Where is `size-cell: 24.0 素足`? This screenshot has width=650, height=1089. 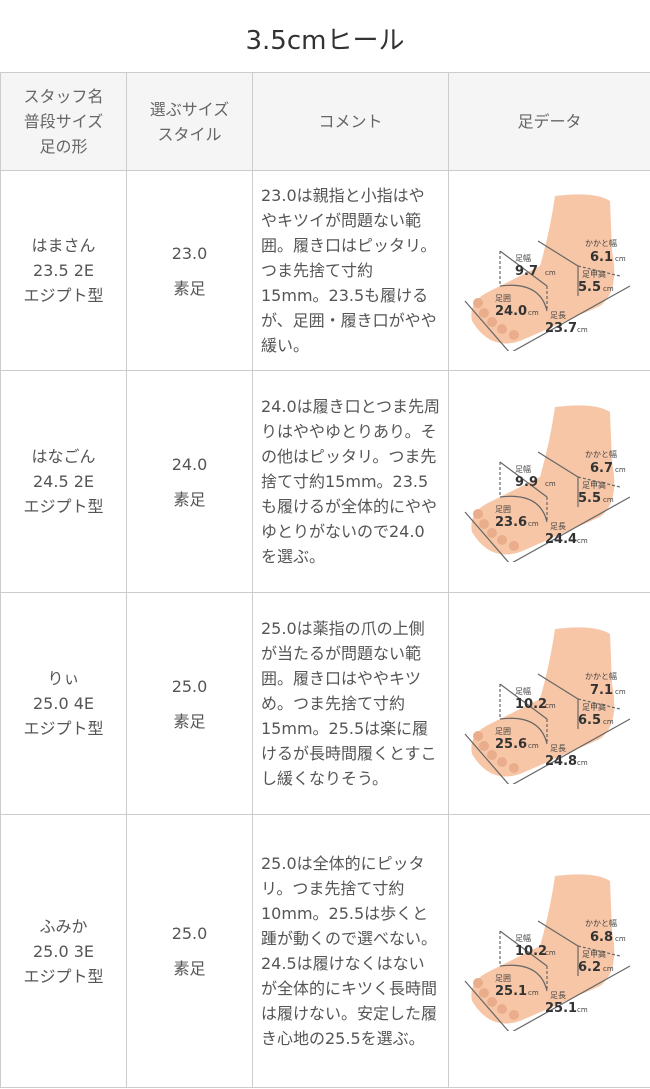
size-cell: 24.0 素足 is located at coordinates (189, 481).